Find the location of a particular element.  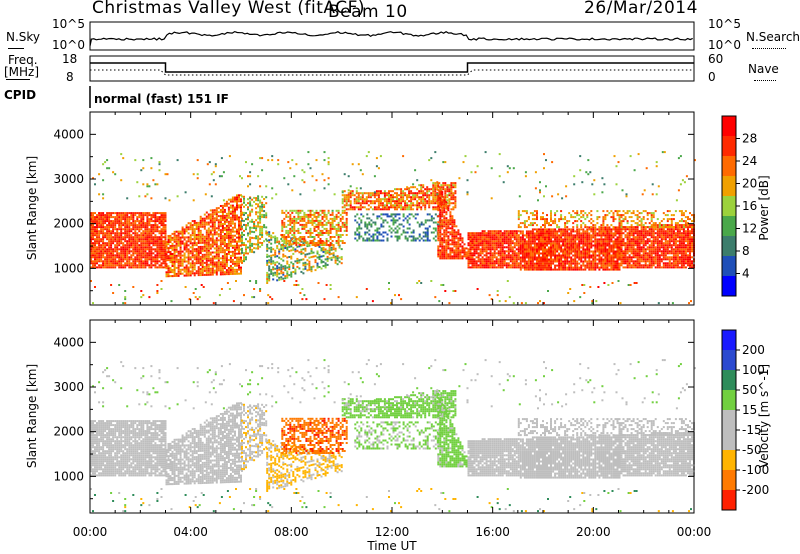

freq-tick-bottom: 8 is located at coordinates (70, 77).